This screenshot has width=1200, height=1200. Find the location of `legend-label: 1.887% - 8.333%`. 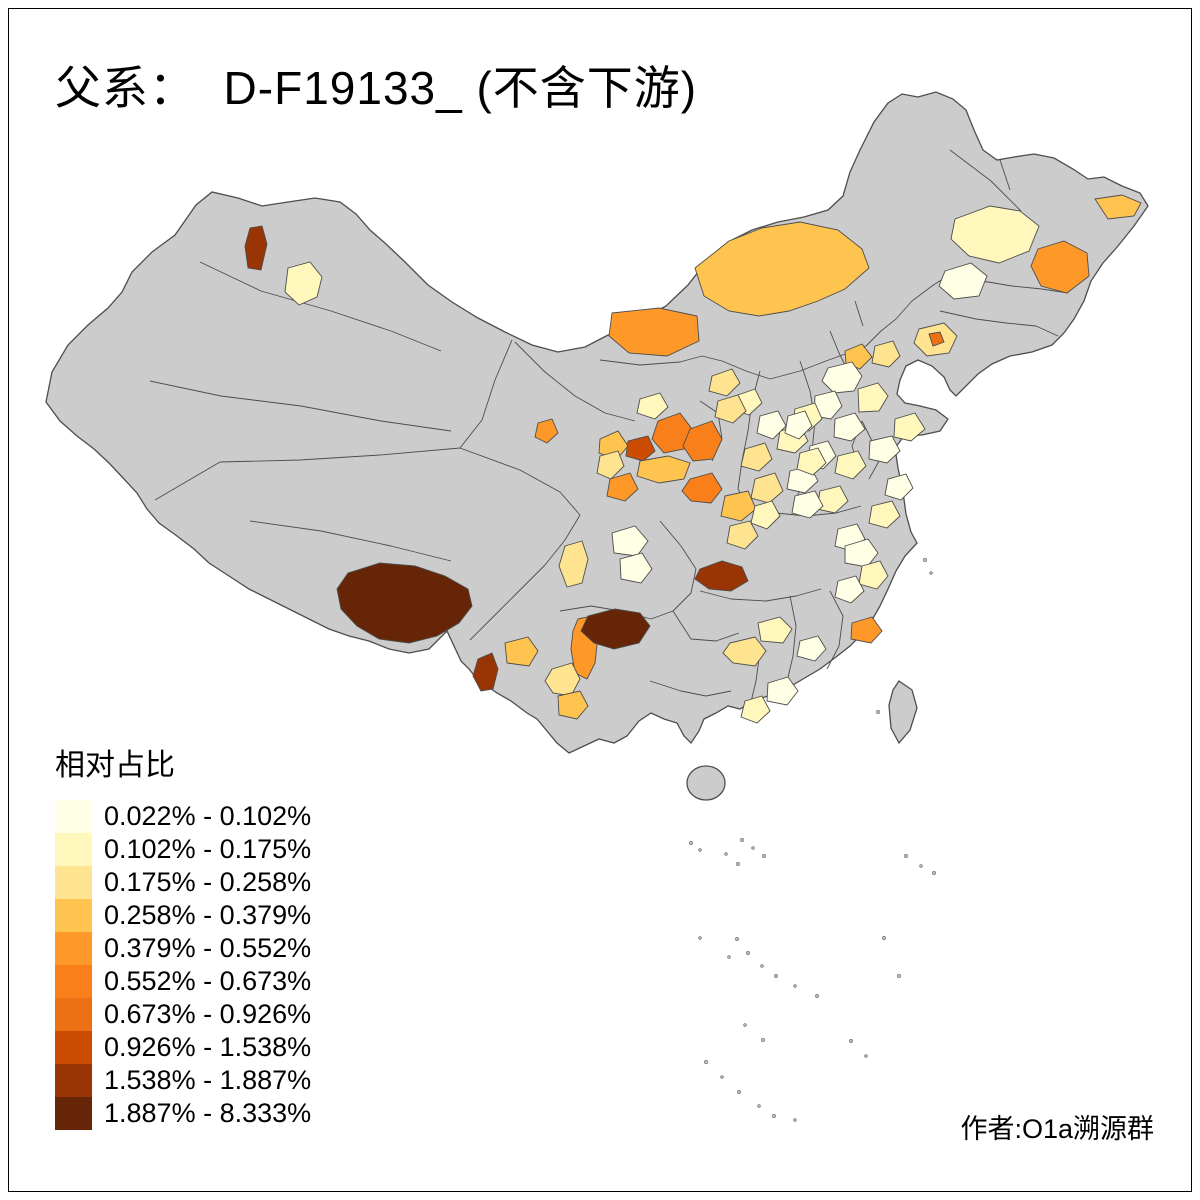

legend-label: 1.887% - 8.333% is located at coordinates (208, 1113).